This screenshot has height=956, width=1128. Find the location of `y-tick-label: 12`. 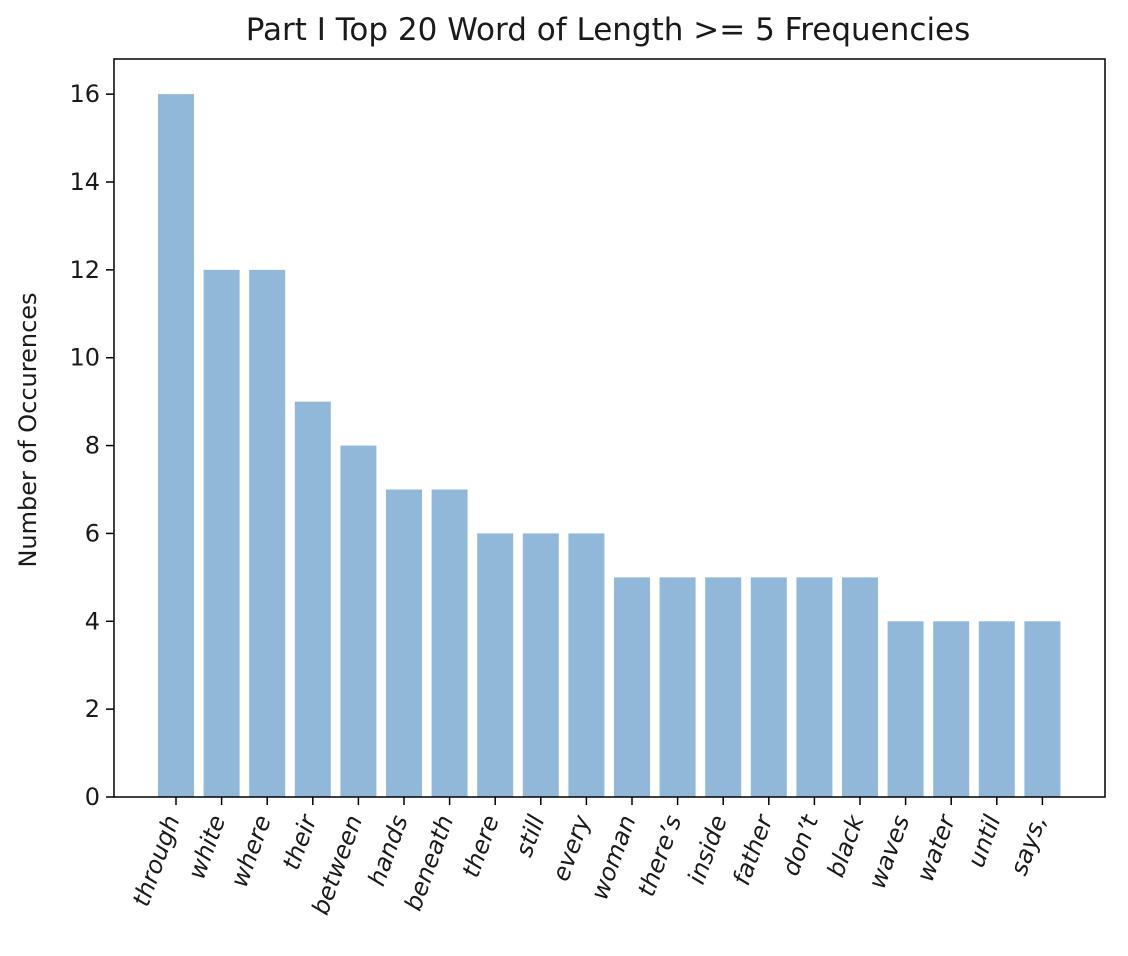

y-tick-label: 12 is located at coordinates (84, 270).